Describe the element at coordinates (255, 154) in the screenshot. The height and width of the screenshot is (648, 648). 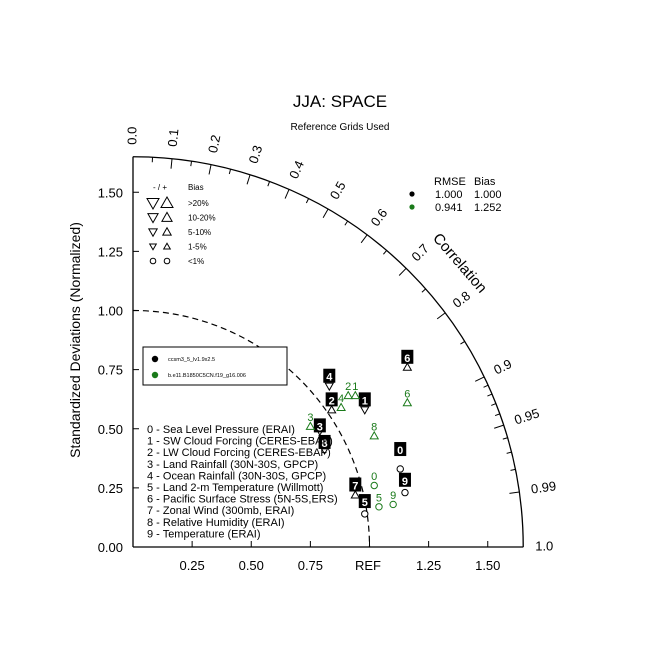
I see `corr-tick-label: 0.3` at that location.